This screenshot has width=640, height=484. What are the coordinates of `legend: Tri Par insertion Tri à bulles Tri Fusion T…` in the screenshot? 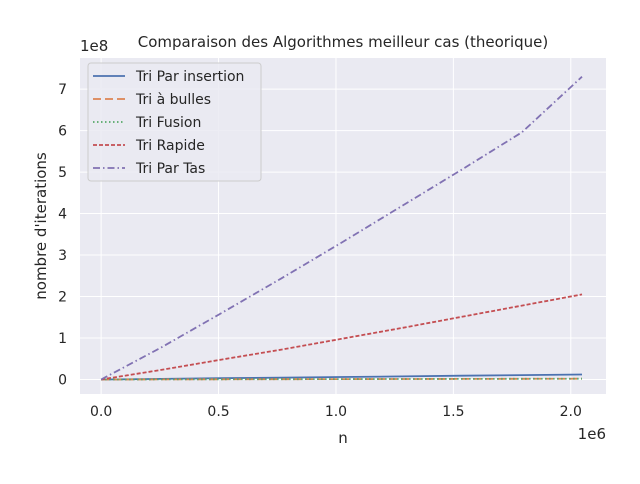 It's located at (174, 122).